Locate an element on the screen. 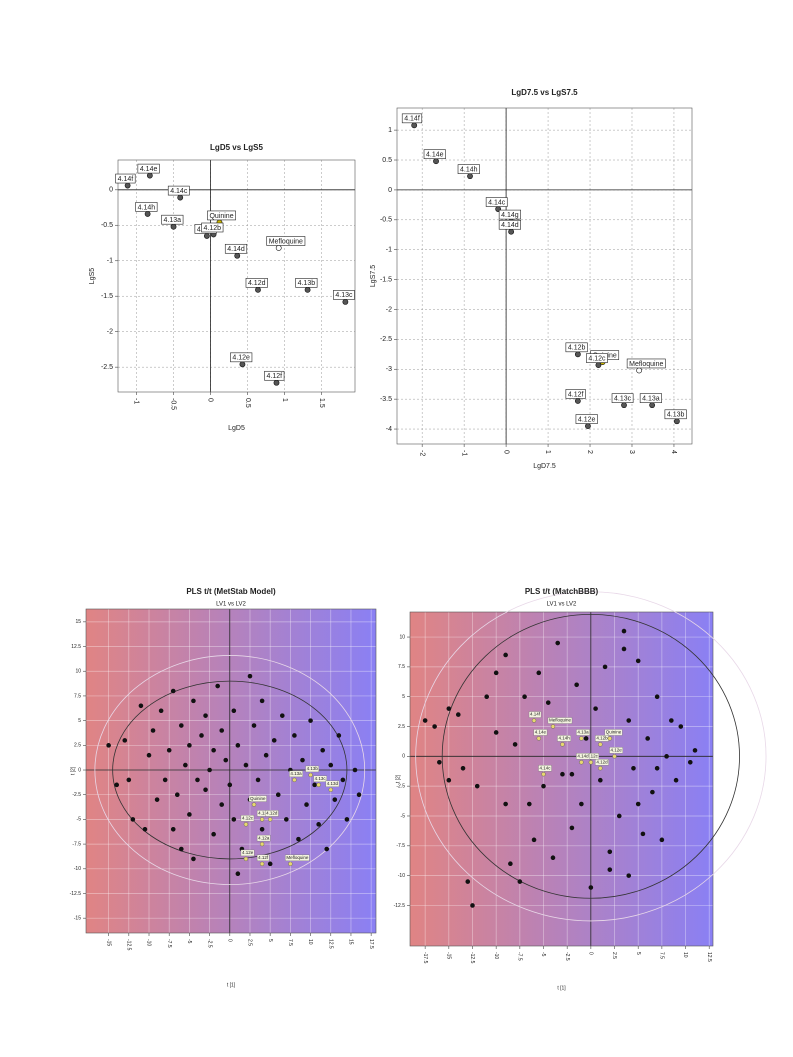 This screenshot has width=793, height=1057. point-label: 4.14e is located at coordinates (149, 169).